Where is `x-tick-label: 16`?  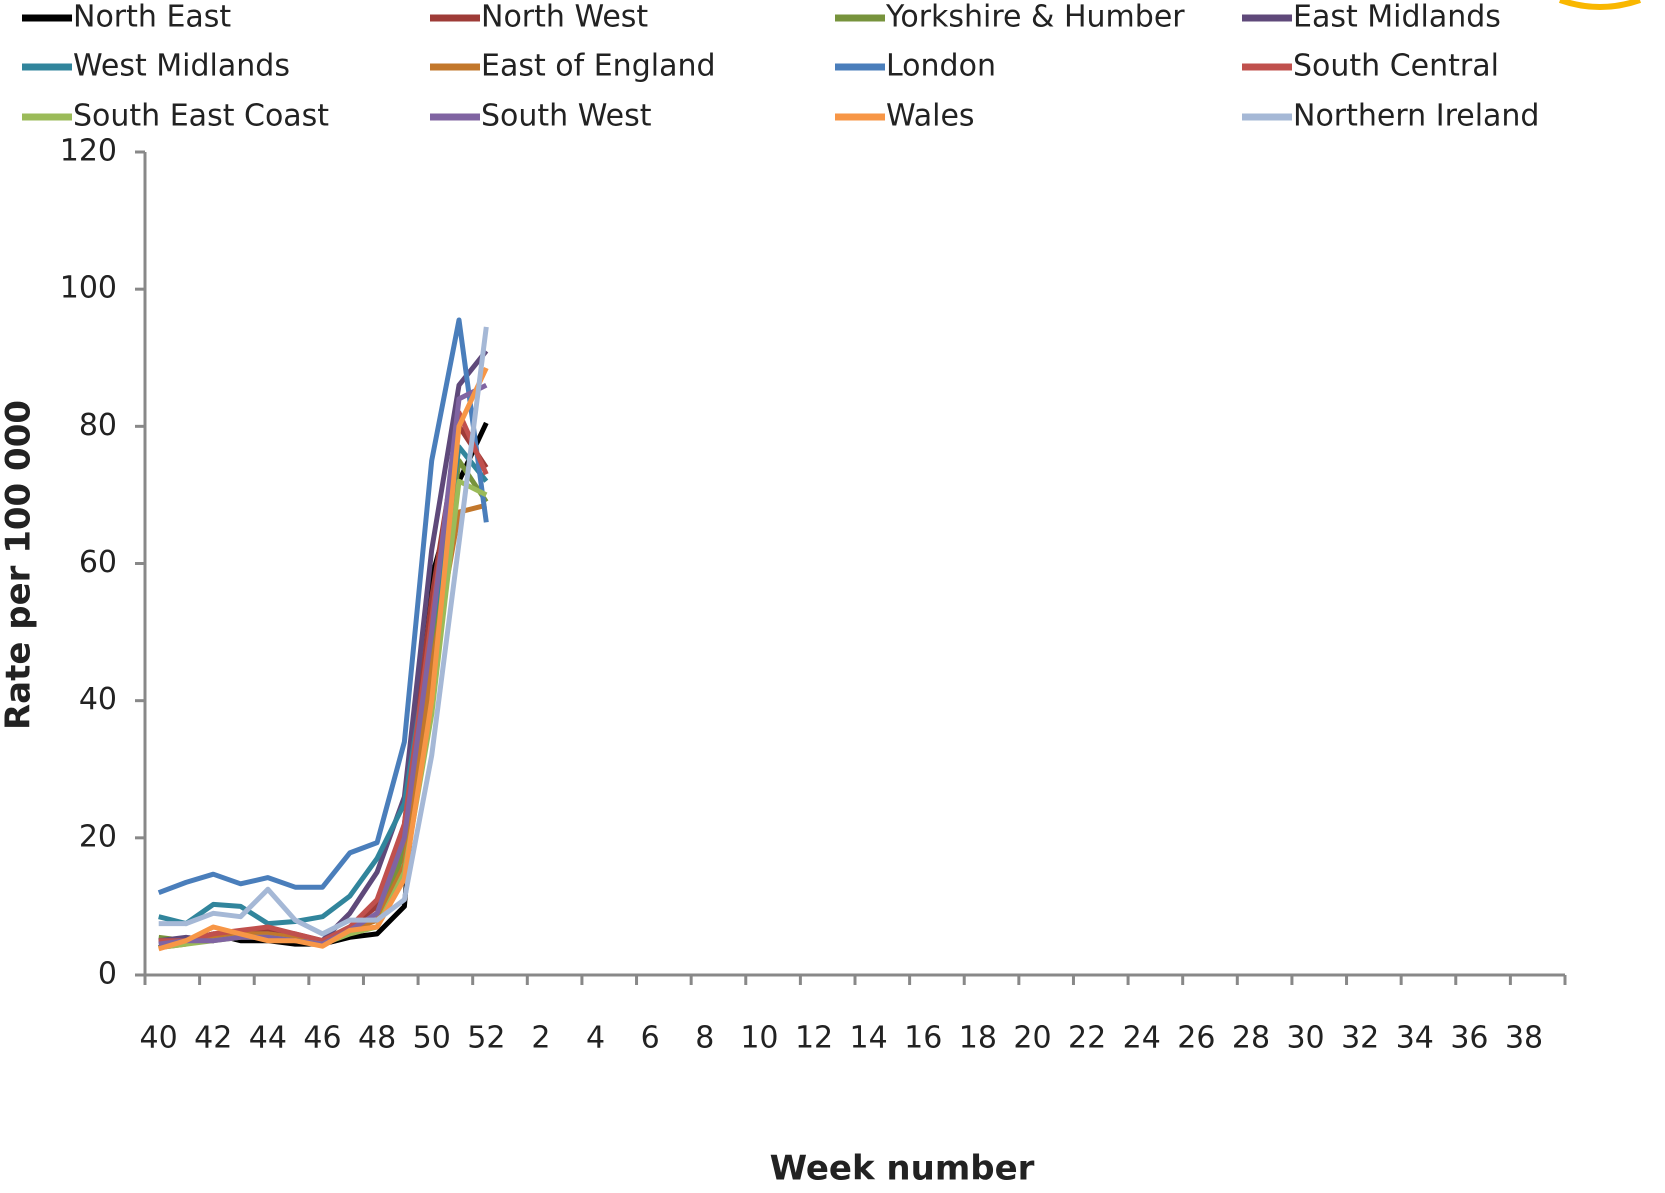
x-tick-label: 16 is located at coordinates (923, 1038).